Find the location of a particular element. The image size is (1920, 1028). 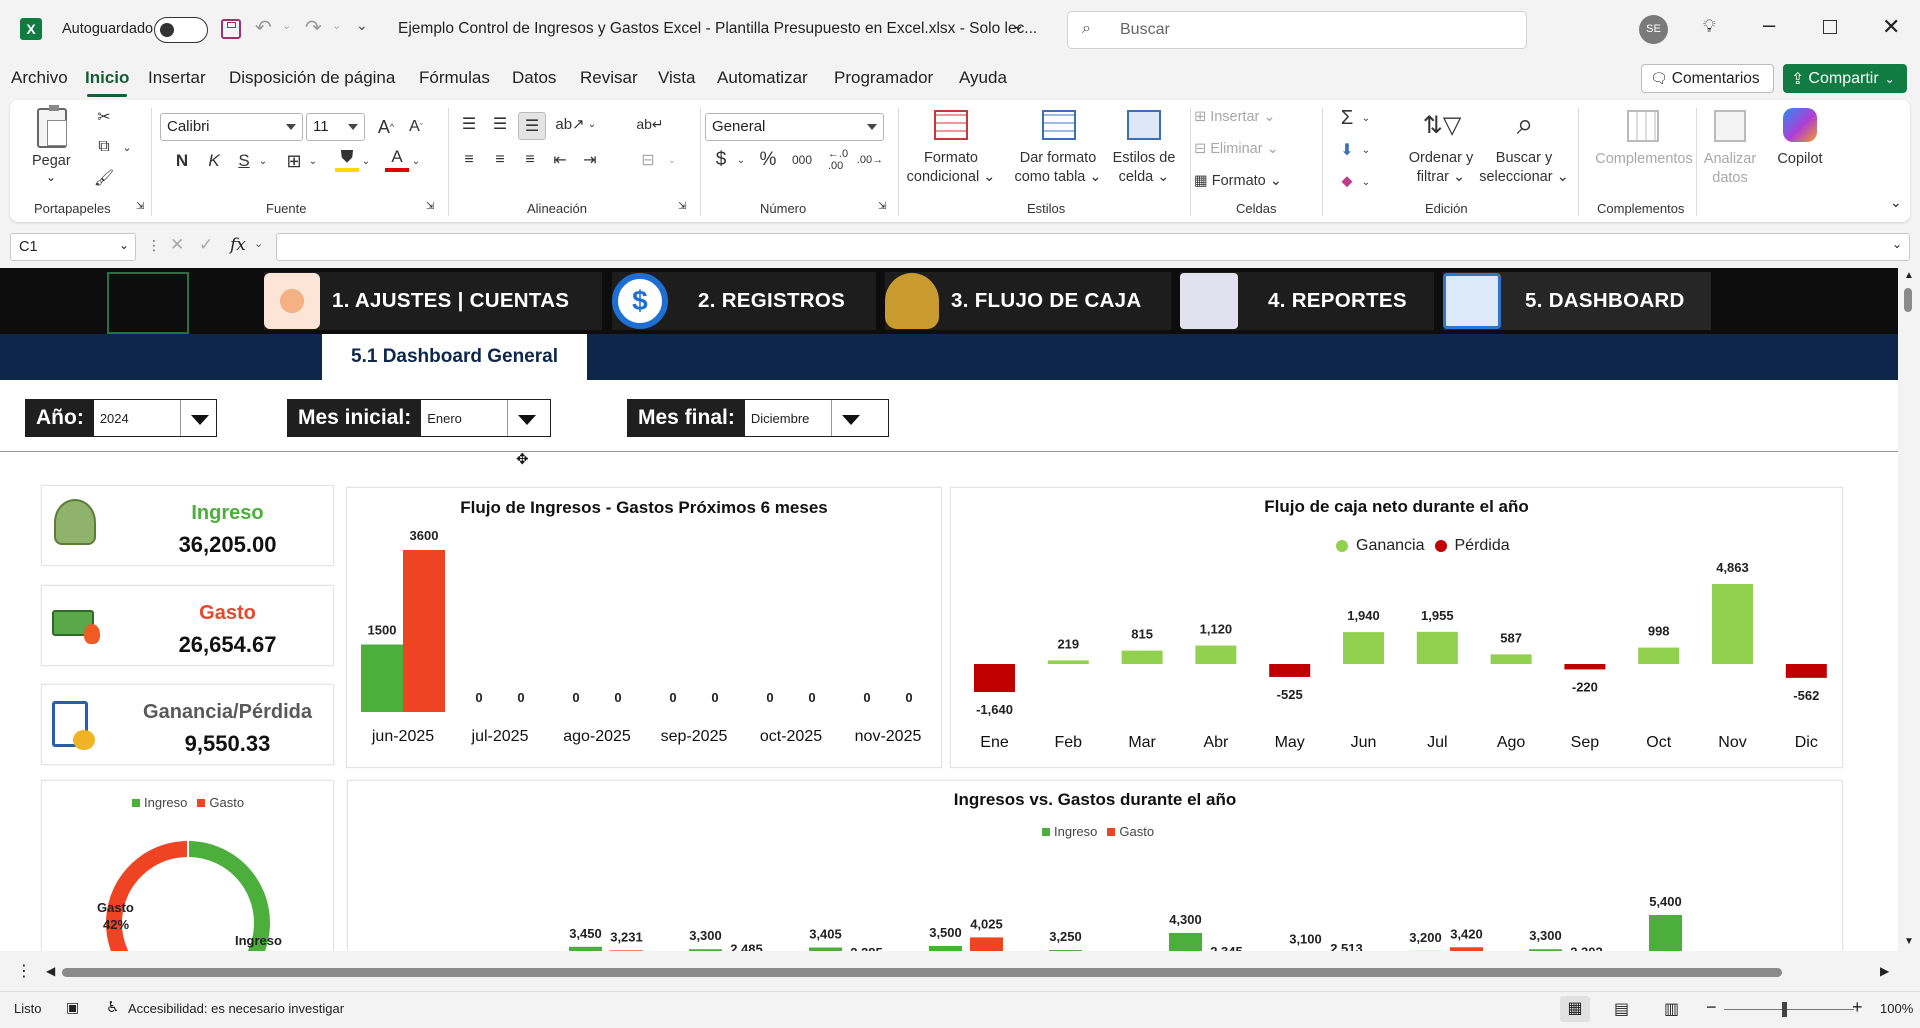

analyze-data-button: Analizar datos is located at coordinates (1730, 169).